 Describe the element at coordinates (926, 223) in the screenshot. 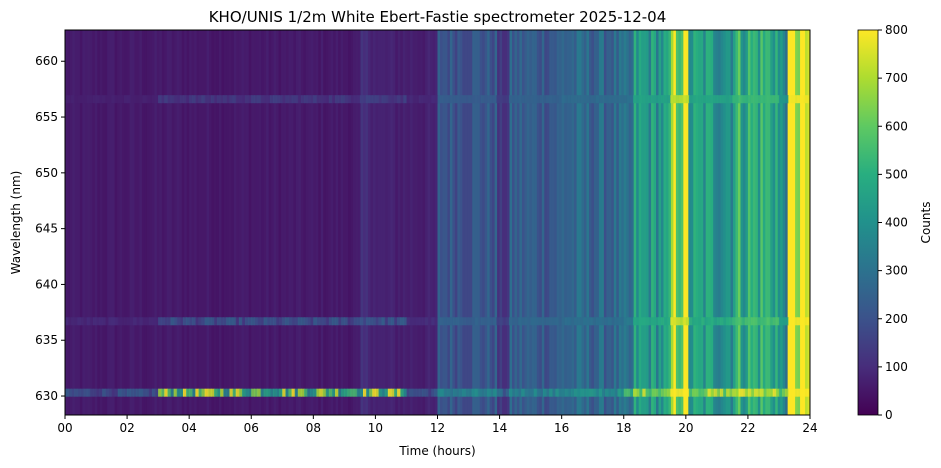

I see `colorbar-label: Counts` at that location.